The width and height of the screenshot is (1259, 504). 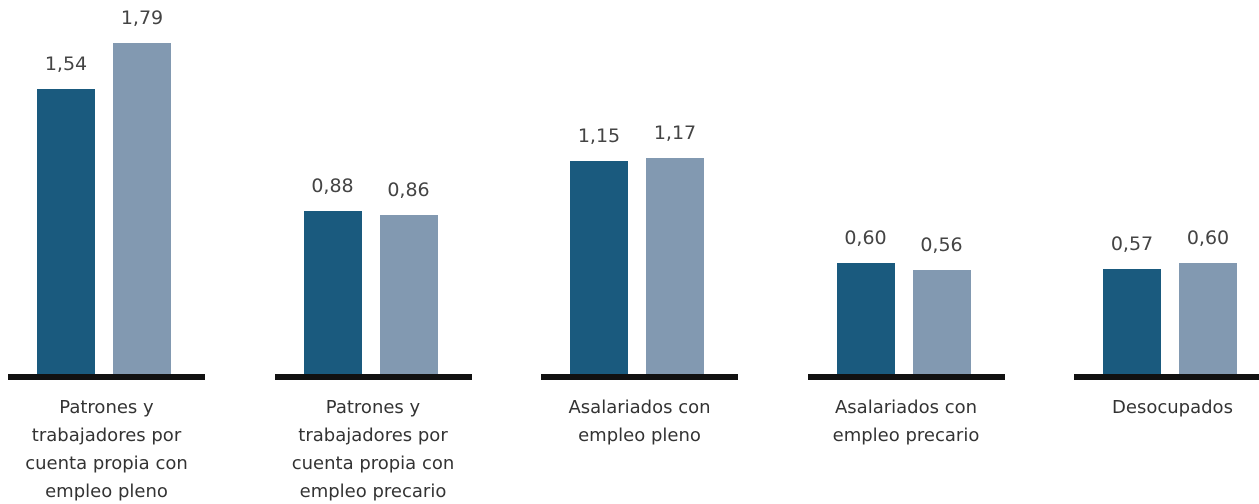 I want to click on data-label: 1,79, so click(x=142, y=17).